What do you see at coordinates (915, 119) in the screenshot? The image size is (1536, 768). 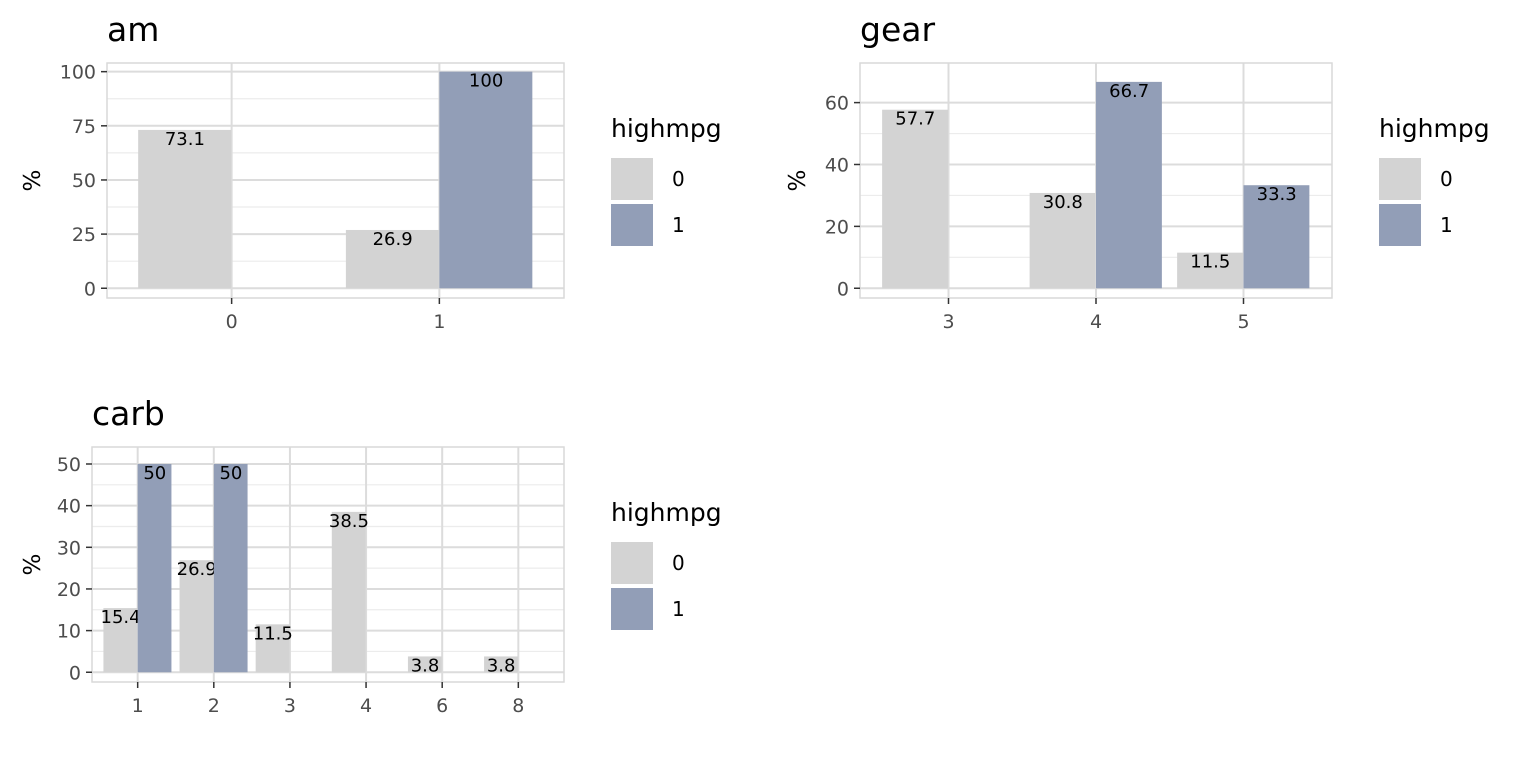 I see `data-label: 57.7` at bounding box center [915, 119].